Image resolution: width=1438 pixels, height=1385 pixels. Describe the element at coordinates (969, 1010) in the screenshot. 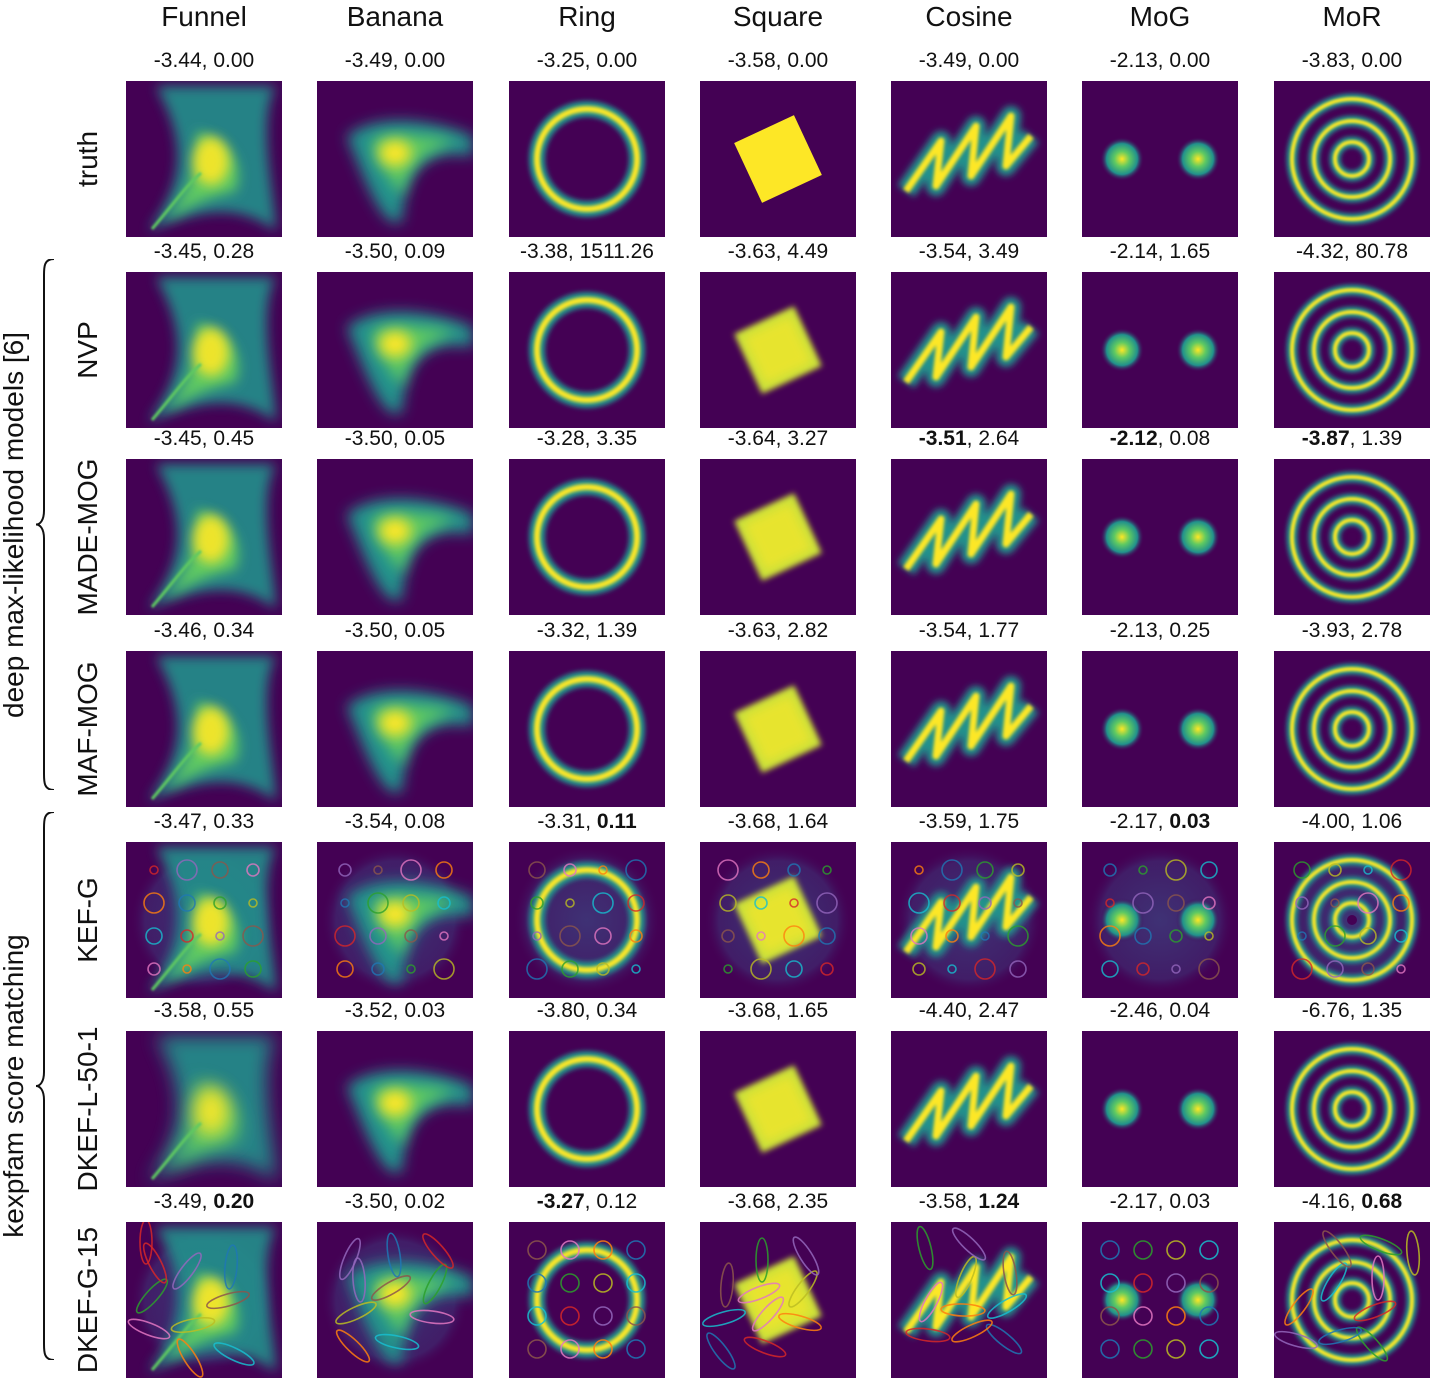

I see `score-label: -4.40, 2.47` at that location.